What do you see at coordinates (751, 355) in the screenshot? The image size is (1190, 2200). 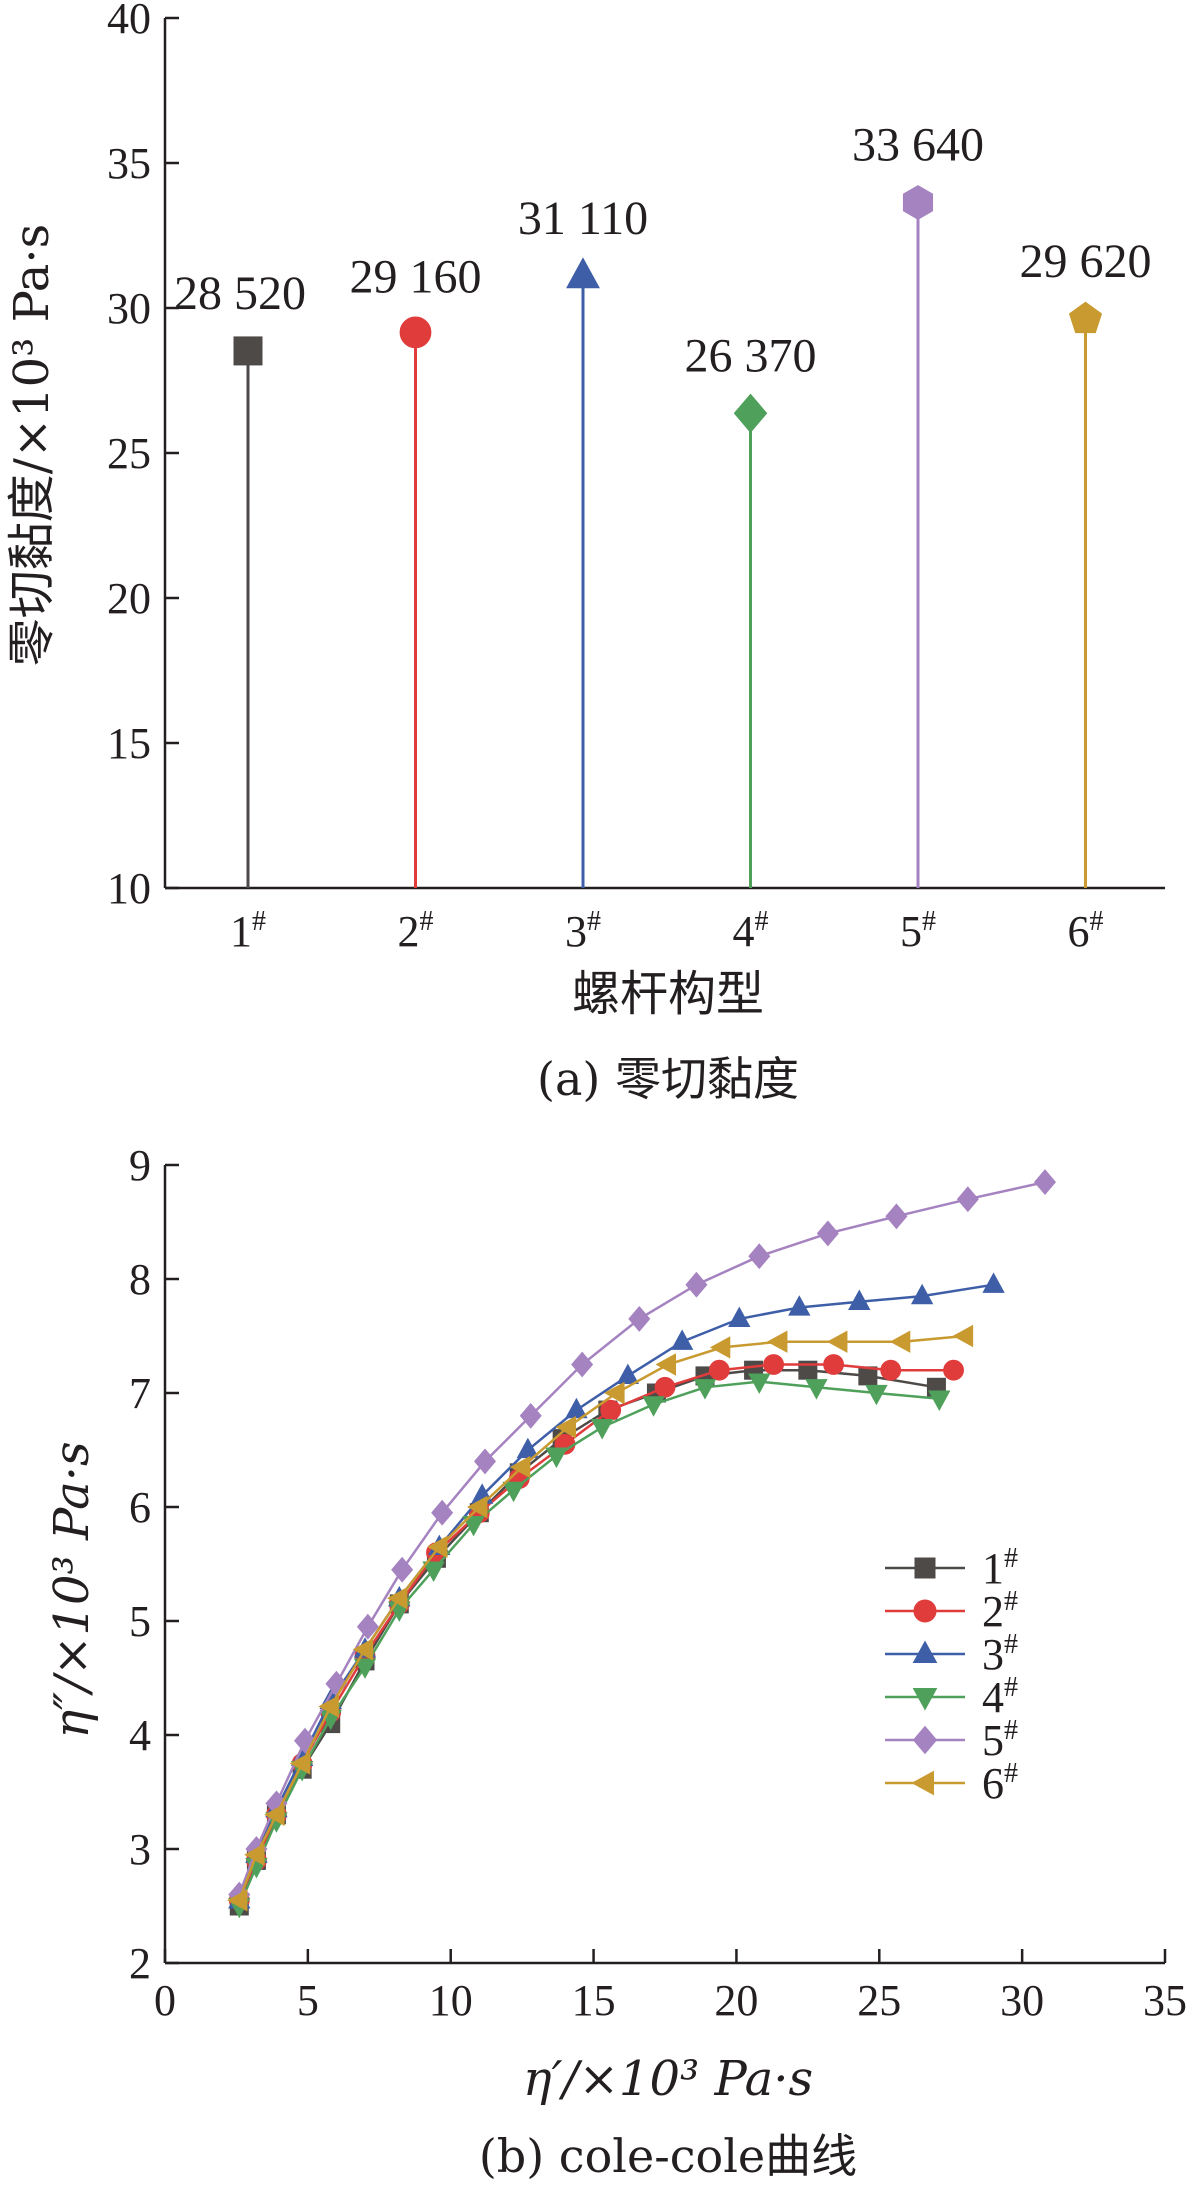 I see `panel-a-data-label: 26 370` at bounding box center [751, 355].